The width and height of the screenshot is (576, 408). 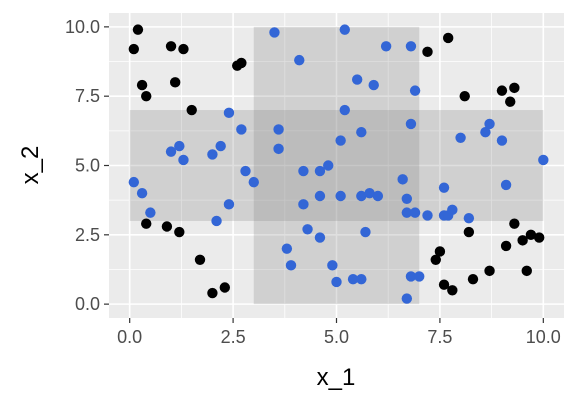 I want to click on y-axis-title: x_2, so click(x=30, y=165).